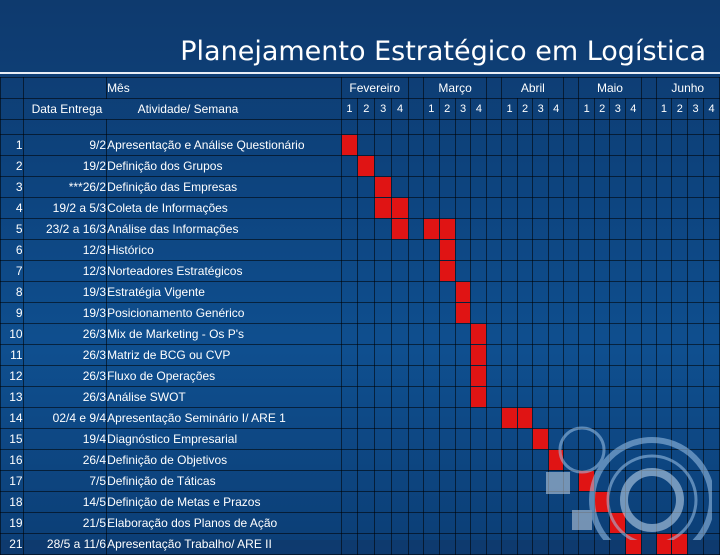 This screenshot has height=555, width=720. I want to click on task-number: 8, so click(12, 292).